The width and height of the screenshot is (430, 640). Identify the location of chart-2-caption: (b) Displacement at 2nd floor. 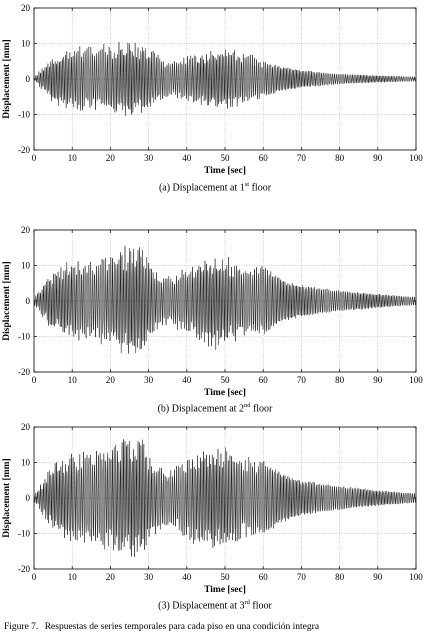
(215, 408).